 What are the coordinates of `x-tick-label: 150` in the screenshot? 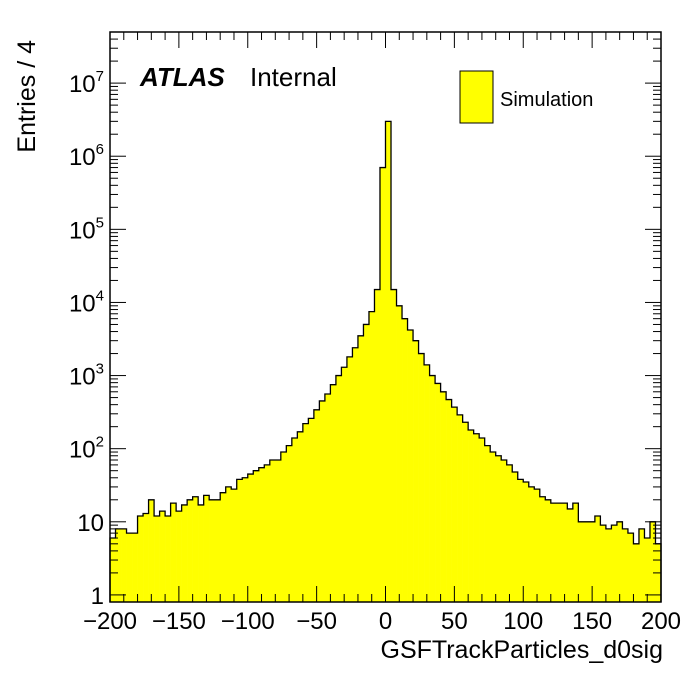 It's located at (592, 621).